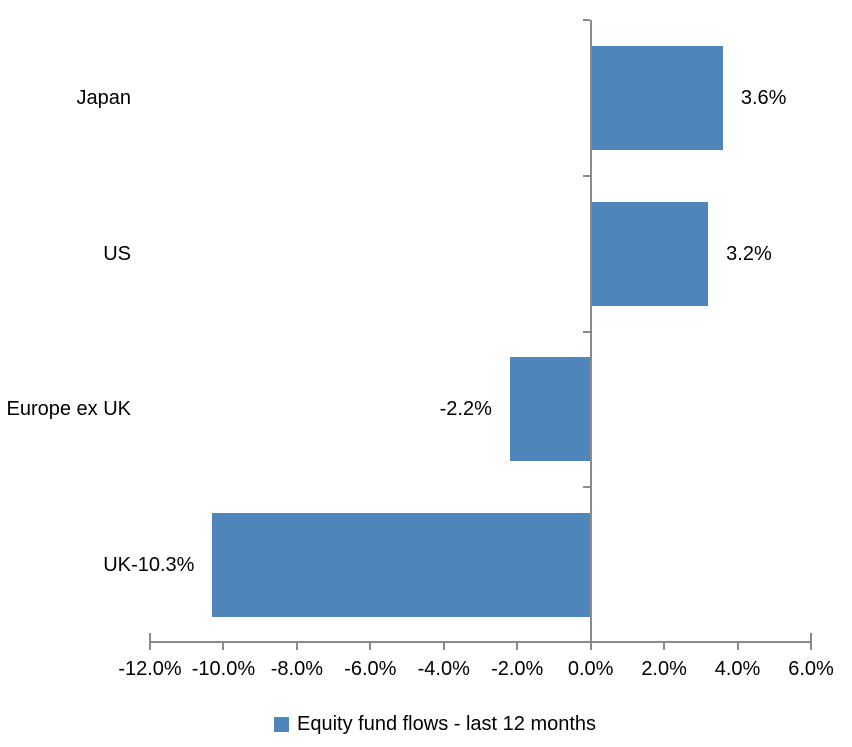 The width and height of the screenshot is (852, 747). What do you see at coordinates (447, 724) in the screenshot?
I see `legend-label: Equity fund flows - last 12 months` at bounding box center [447, 724].